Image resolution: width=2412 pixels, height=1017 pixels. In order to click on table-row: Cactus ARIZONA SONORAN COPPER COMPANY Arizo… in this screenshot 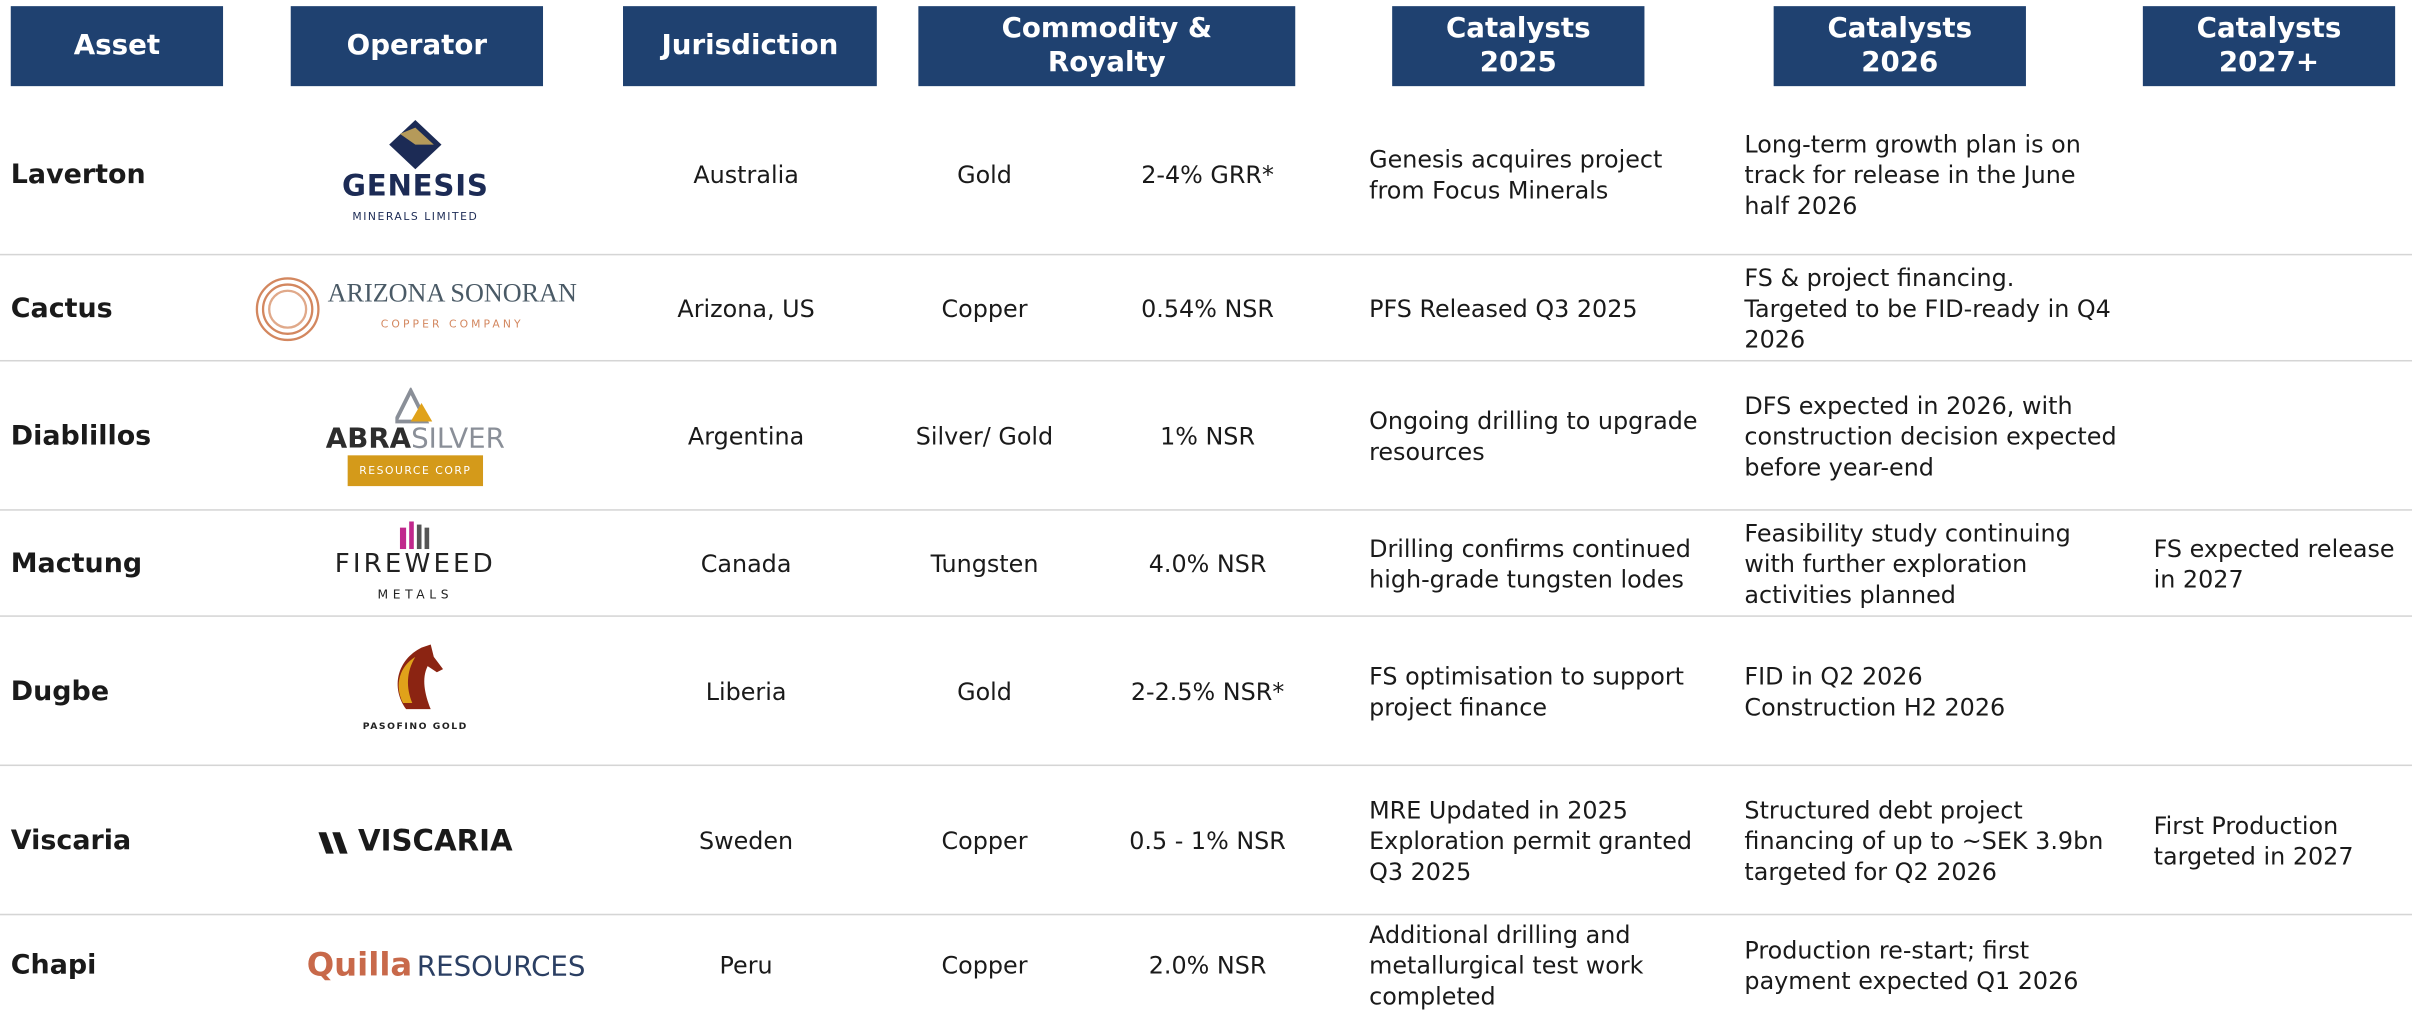, I will do `click(1206, 307)`.